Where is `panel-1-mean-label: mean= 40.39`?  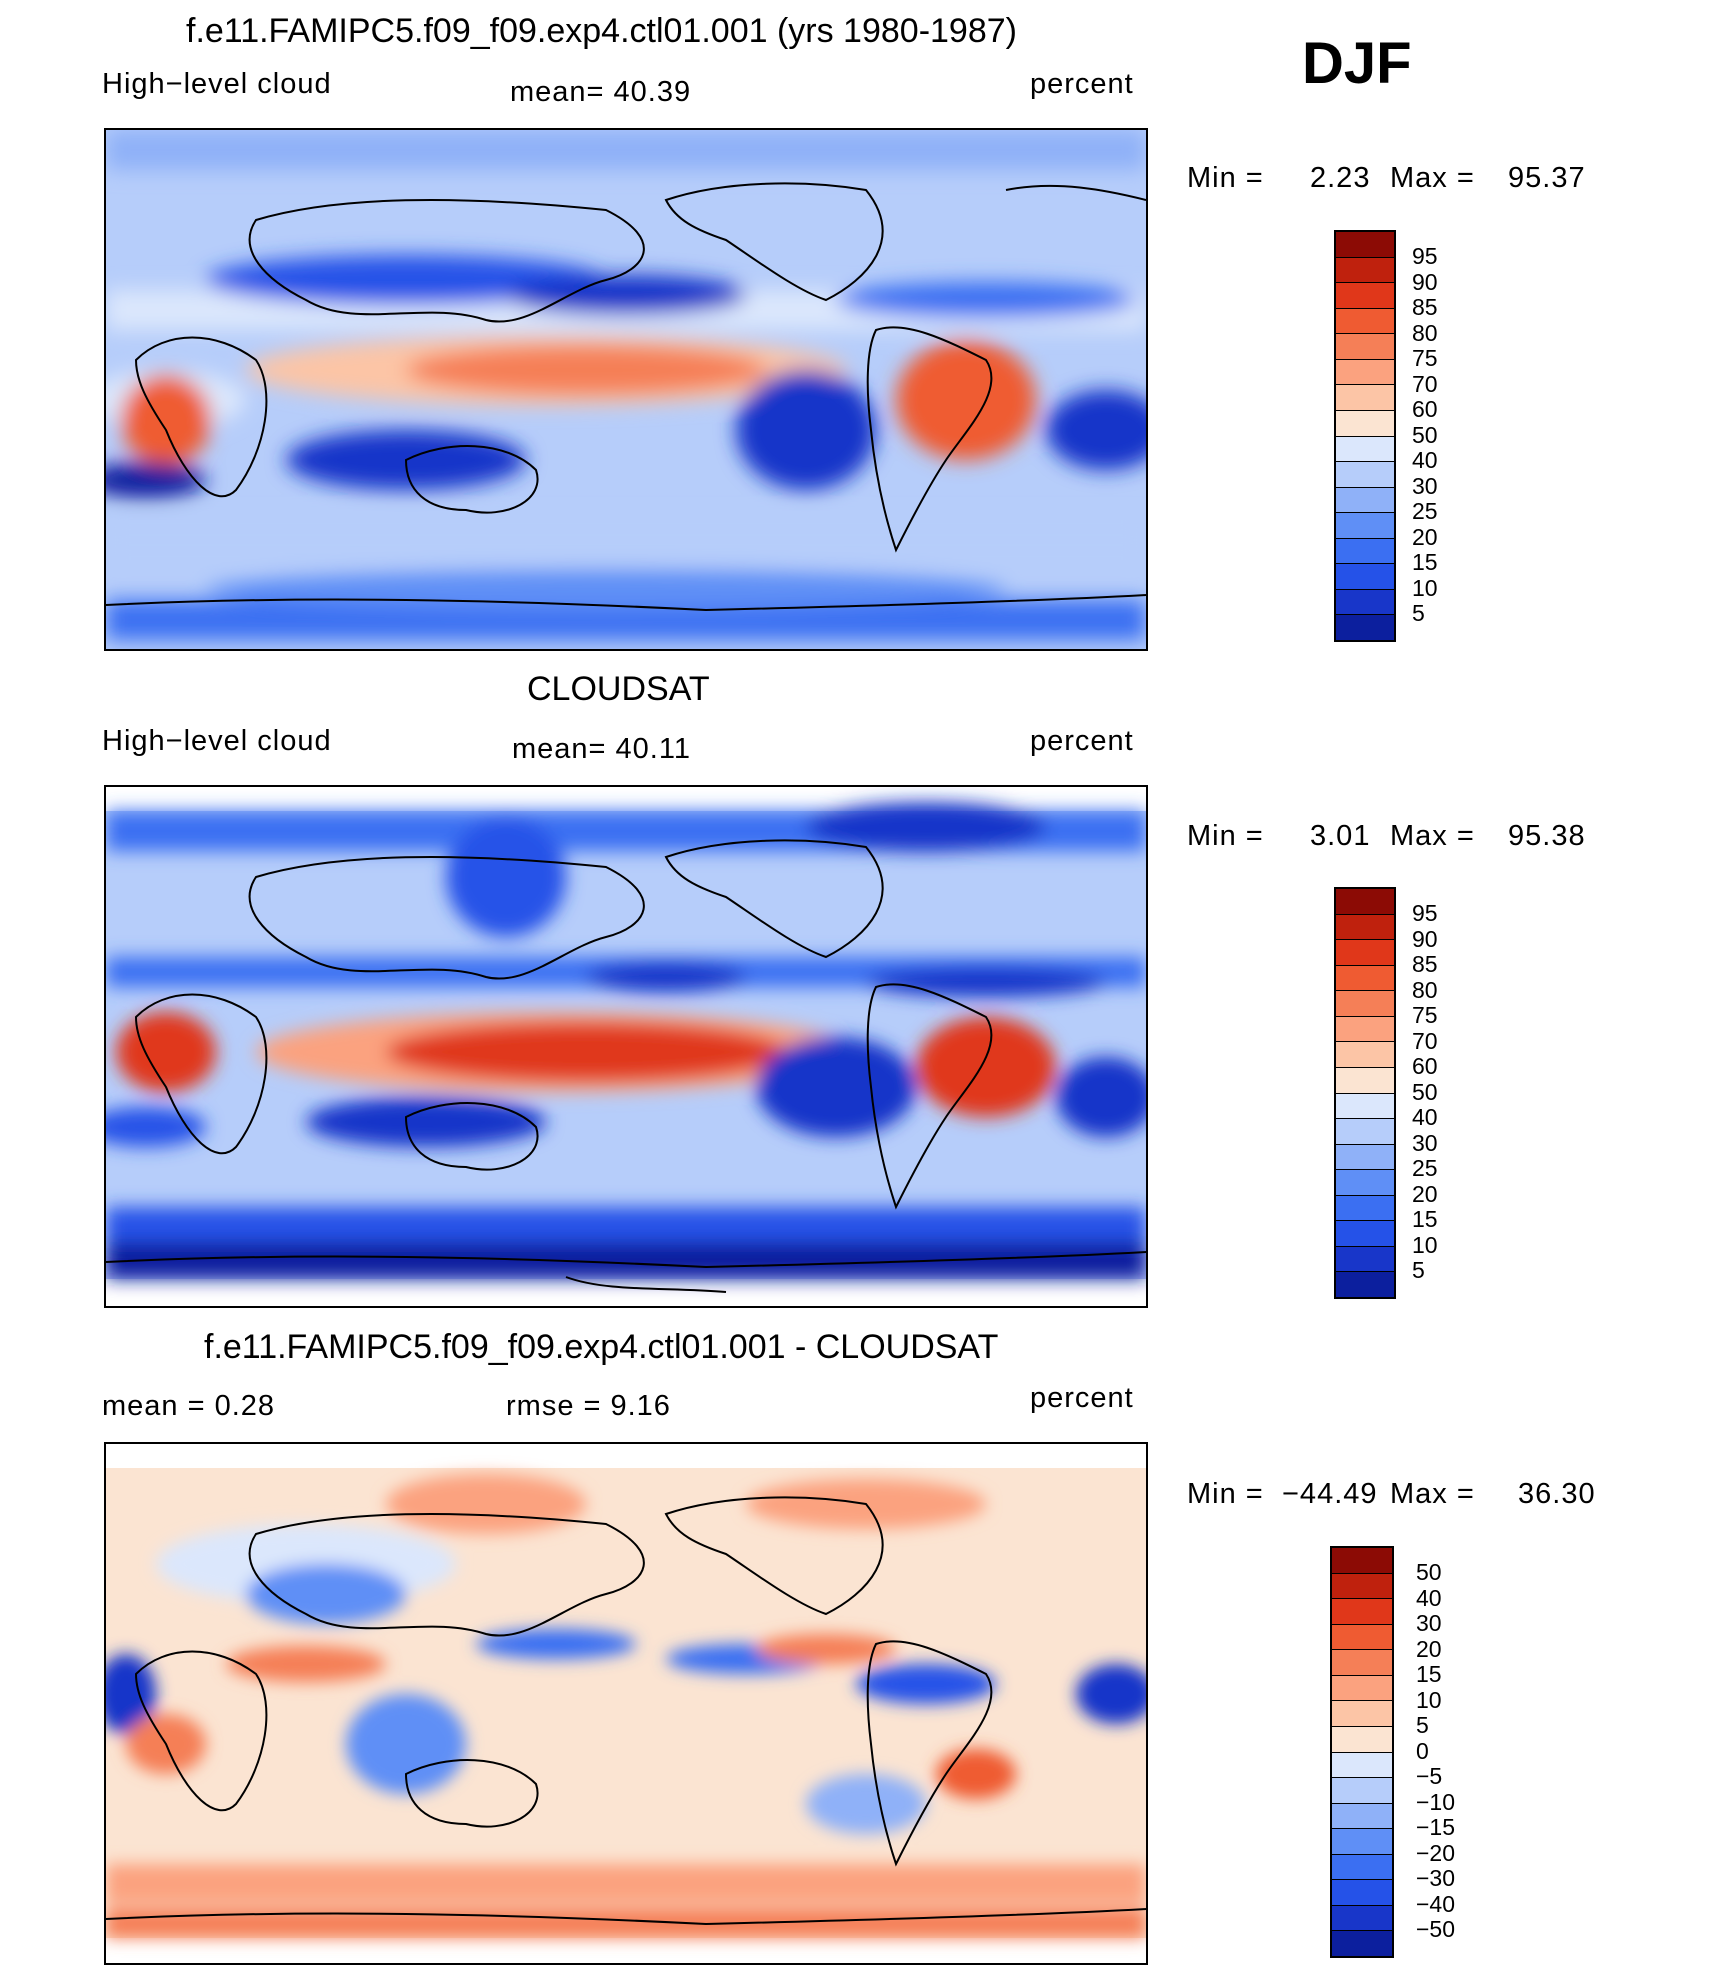 panel-1-mean-label: mean= 40.39 is located at coordinates (601, 92).